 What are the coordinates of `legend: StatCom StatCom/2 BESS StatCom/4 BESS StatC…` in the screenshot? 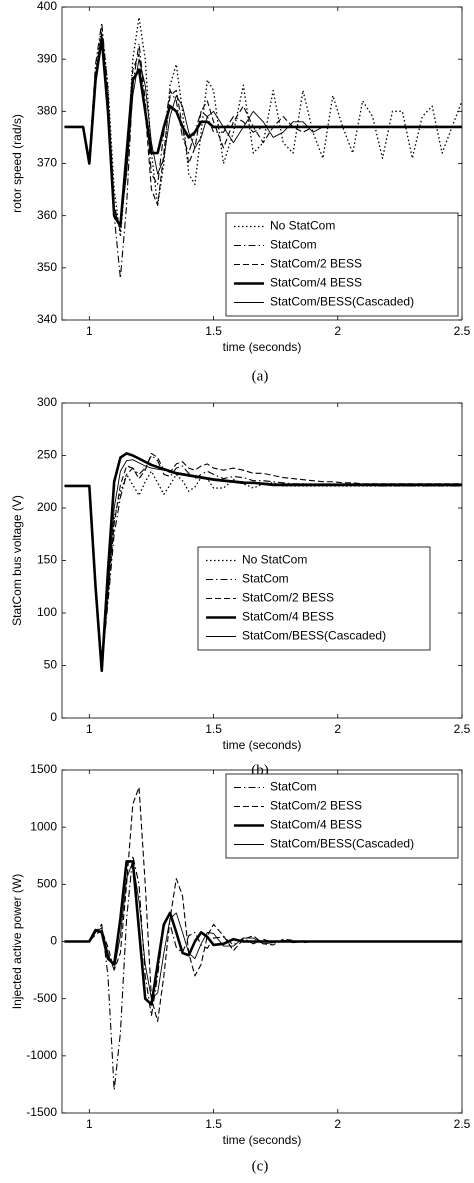 It's located at (342, 816).